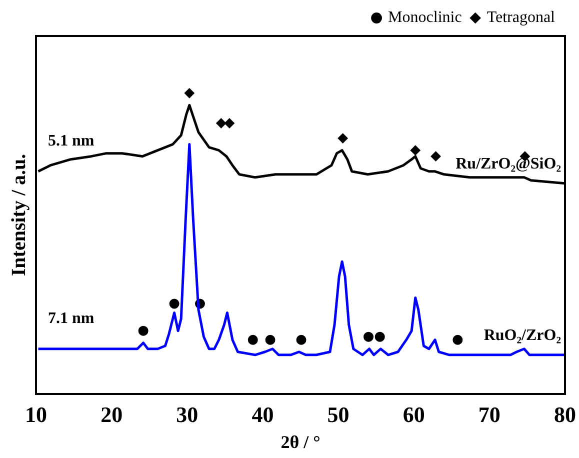 The width and height of the screenshot is (579, 458). I want to click on legend-label: Tetragonal, so click(521, 17).